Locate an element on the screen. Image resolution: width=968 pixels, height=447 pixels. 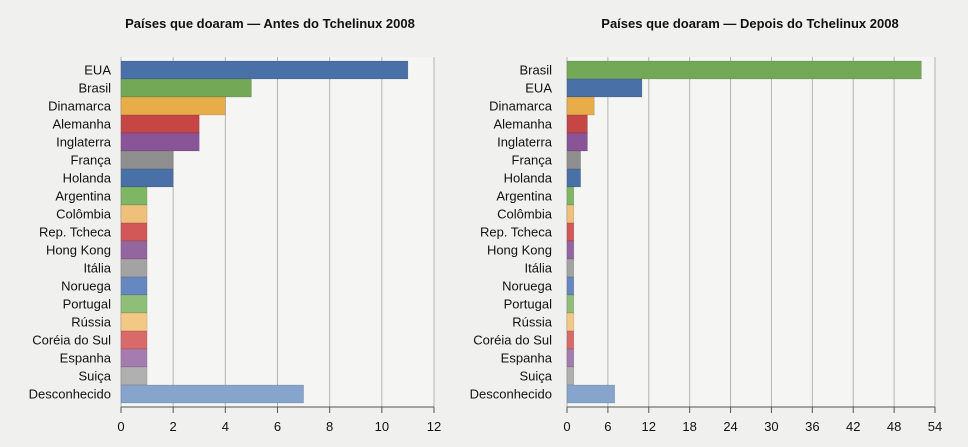
bar-franca is located at coordinates (573, 160).